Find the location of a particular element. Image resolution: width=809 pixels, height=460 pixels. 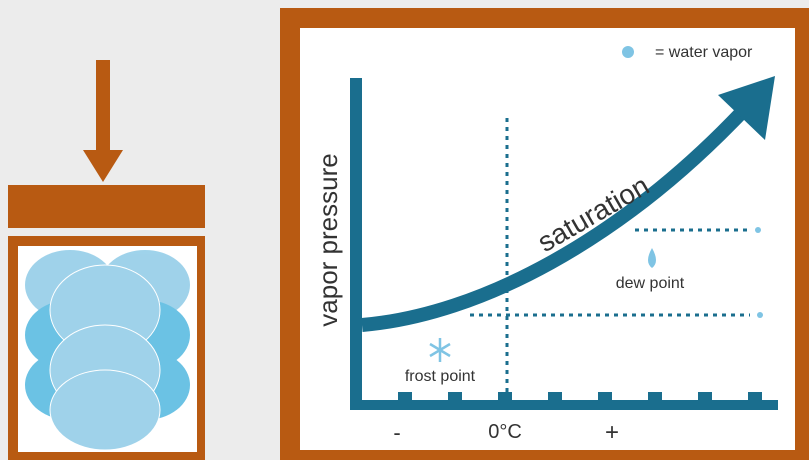

axis-label: vapor pressure is located at coordinates (328, 239).